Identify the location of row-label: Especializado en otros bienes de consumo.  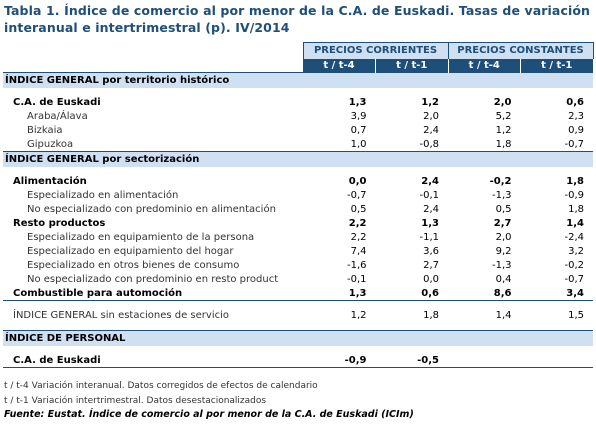
(133, 265).